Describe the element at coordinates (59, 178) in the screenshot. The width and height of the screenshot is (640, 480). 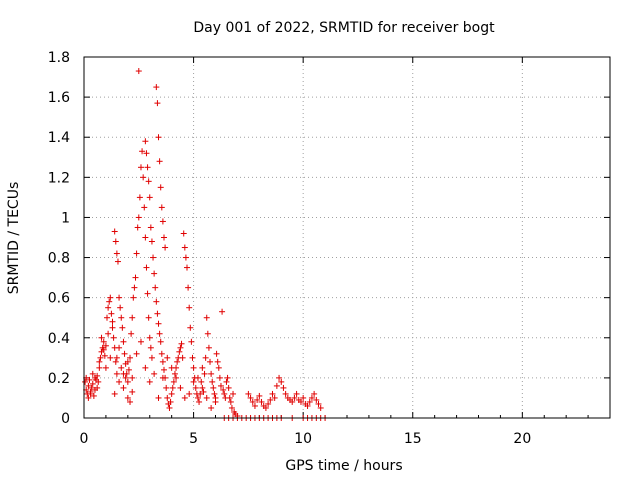
I see `y-tick-label: 1.2` at that location.